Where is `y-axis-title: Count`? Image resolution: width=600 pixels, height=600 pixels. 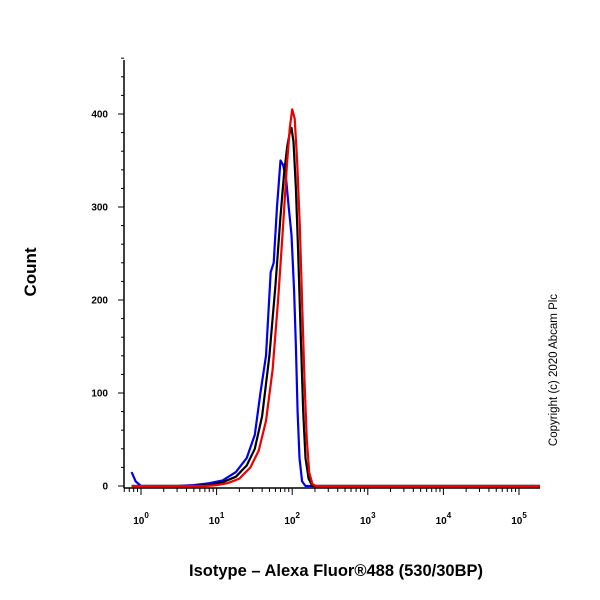 y-axis-title: Count is located at coordinates (30, 271).